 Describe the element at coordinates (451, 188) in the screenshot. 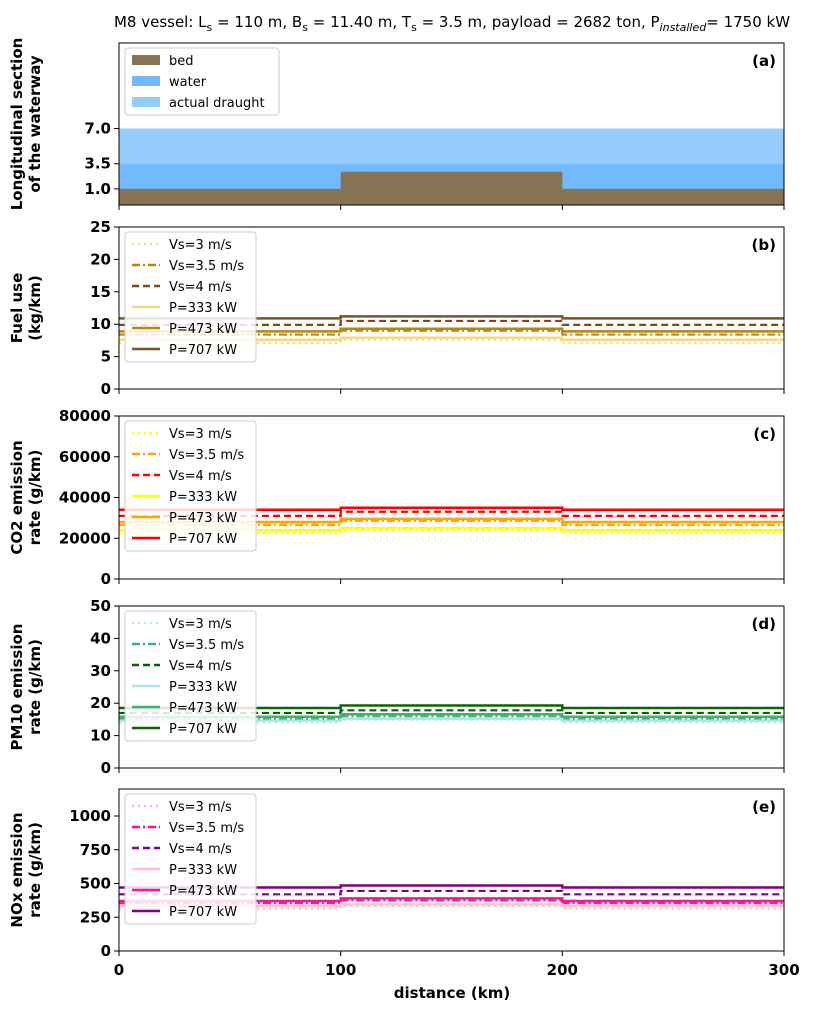

I see `bed-area` at that location.